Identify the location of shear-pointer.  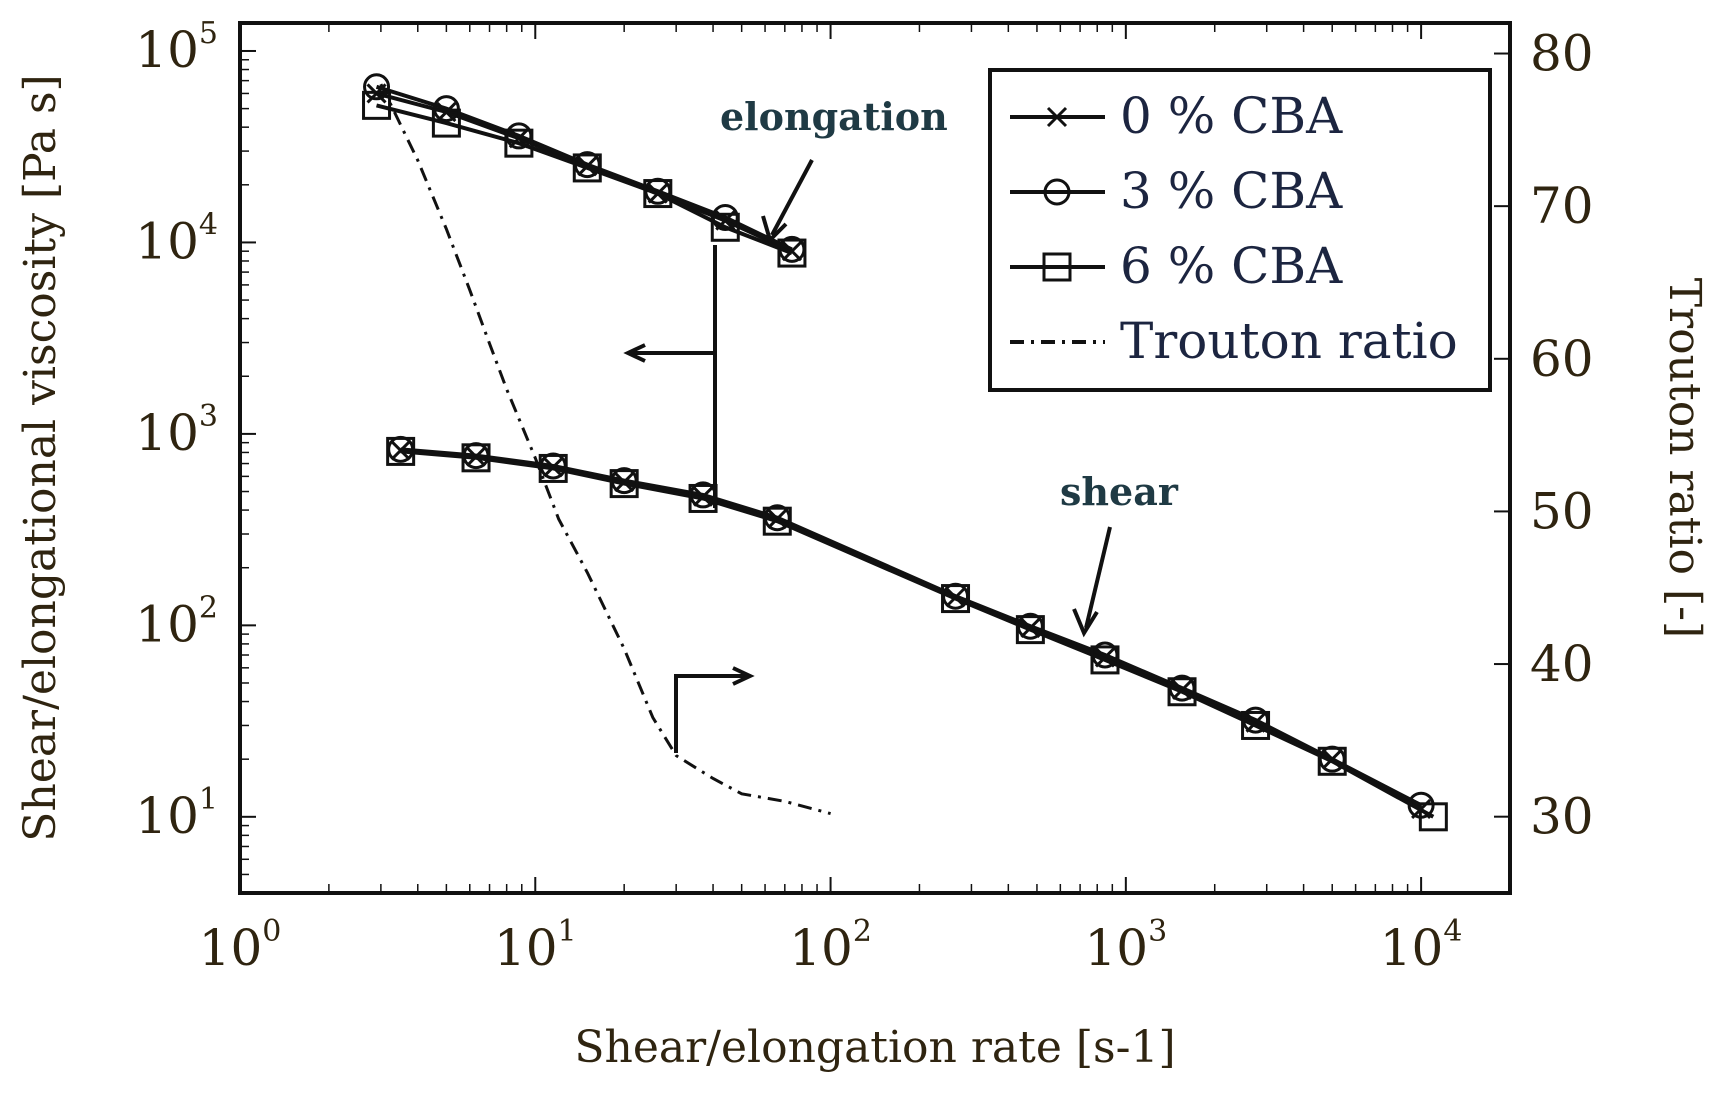
(1098, 577).